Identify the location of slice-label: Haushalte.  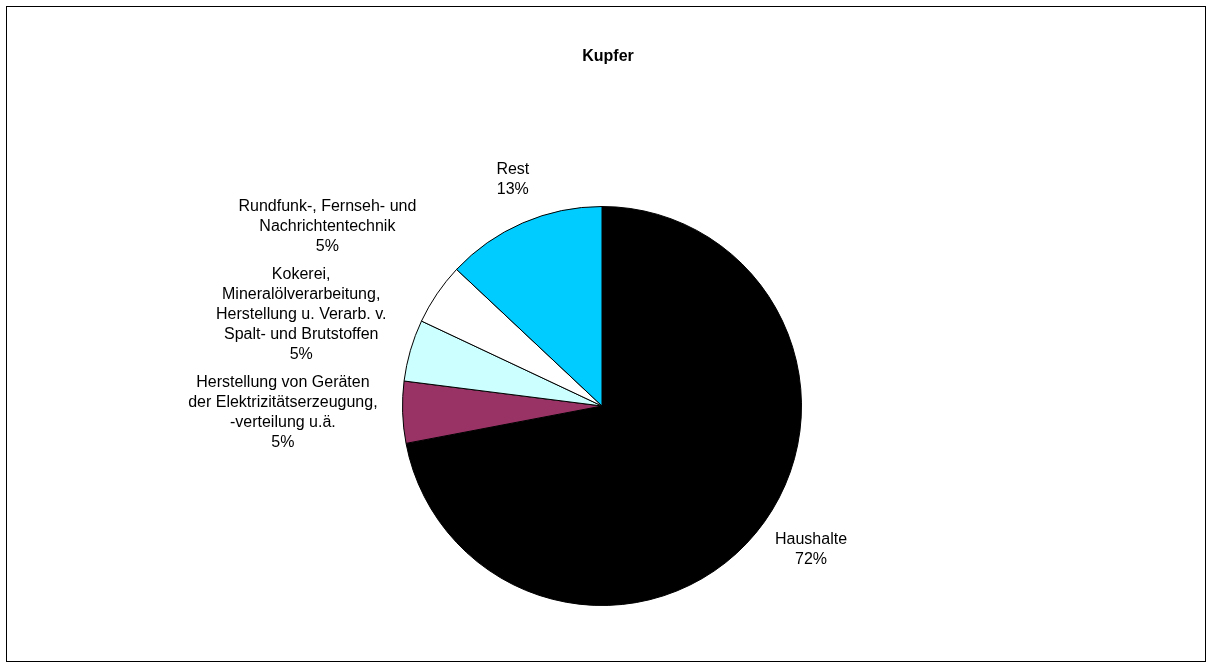
(811, 538).